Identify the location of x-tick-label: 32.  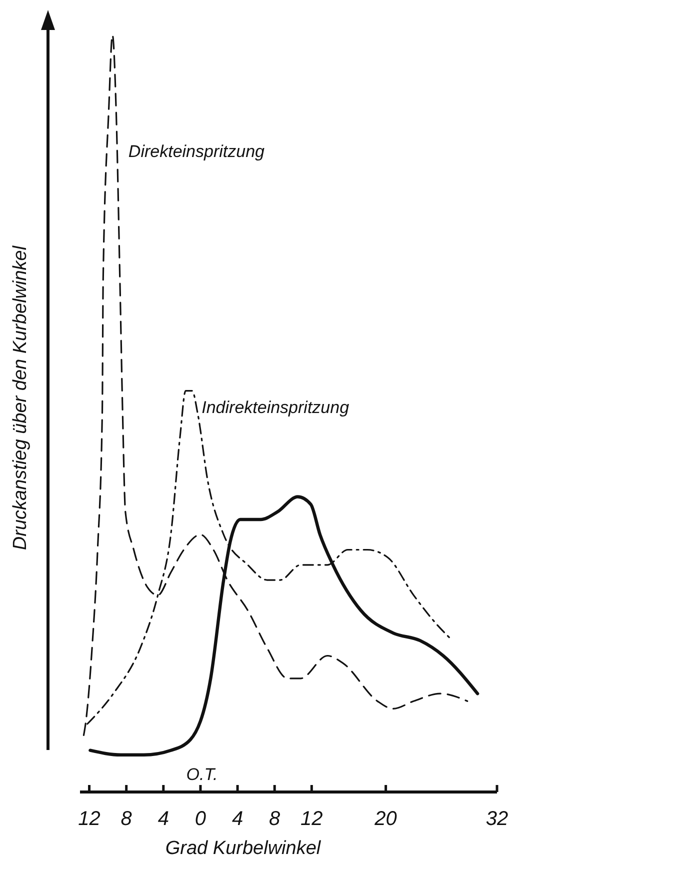
(497, 819).